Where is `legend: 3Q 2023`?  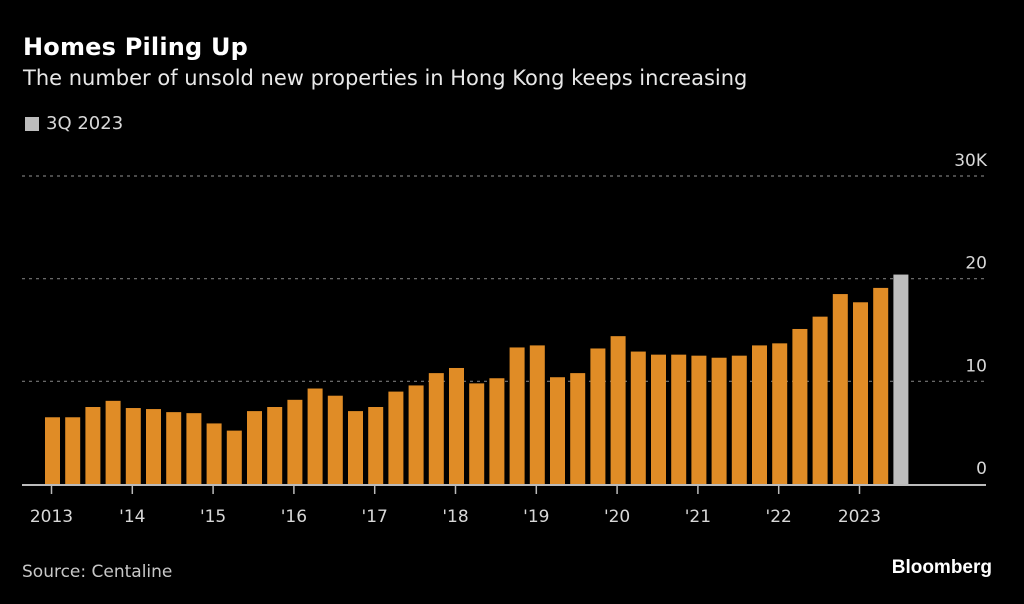
legend: 3Q 2023 is located at coordinates (74, 123).